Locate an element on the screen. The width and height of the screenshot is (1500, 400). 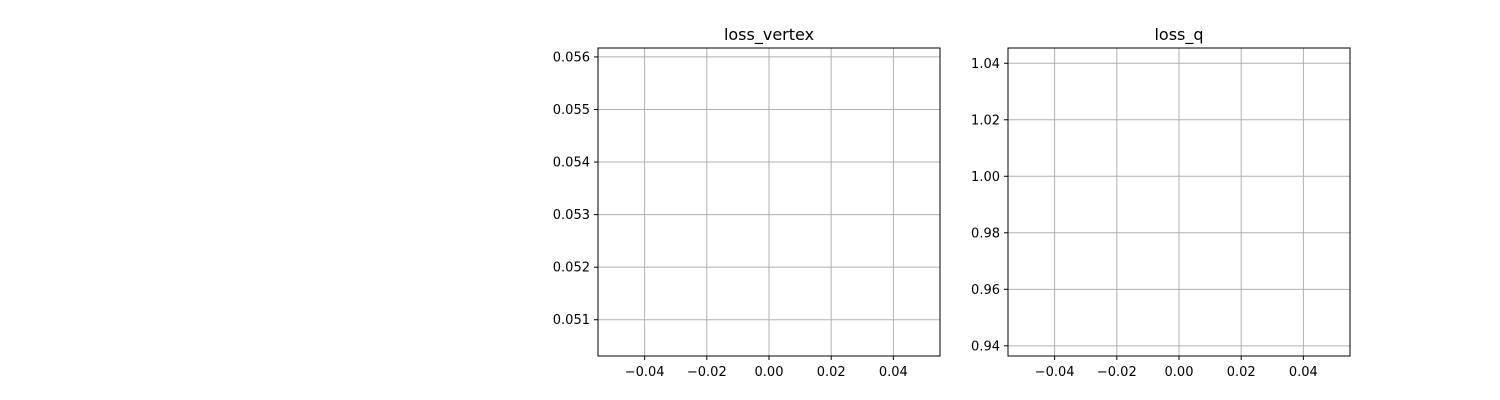
y-tick-label: 0.053 is located at coordinates (571, 215).